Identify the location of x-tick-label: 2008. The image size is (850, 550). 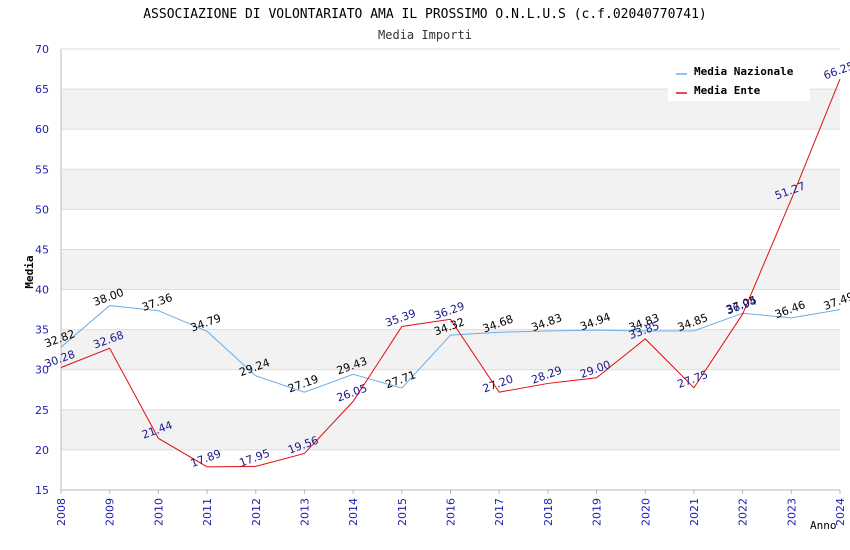
(61, 512).